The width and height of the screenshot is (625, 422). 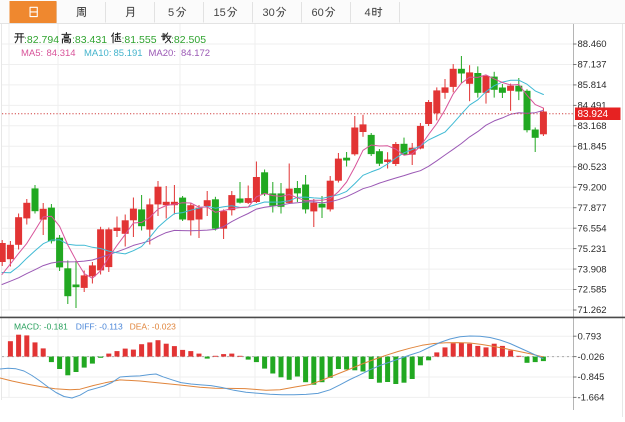 I want to click on svg-text: 79.200, so click(x=592, y=187).